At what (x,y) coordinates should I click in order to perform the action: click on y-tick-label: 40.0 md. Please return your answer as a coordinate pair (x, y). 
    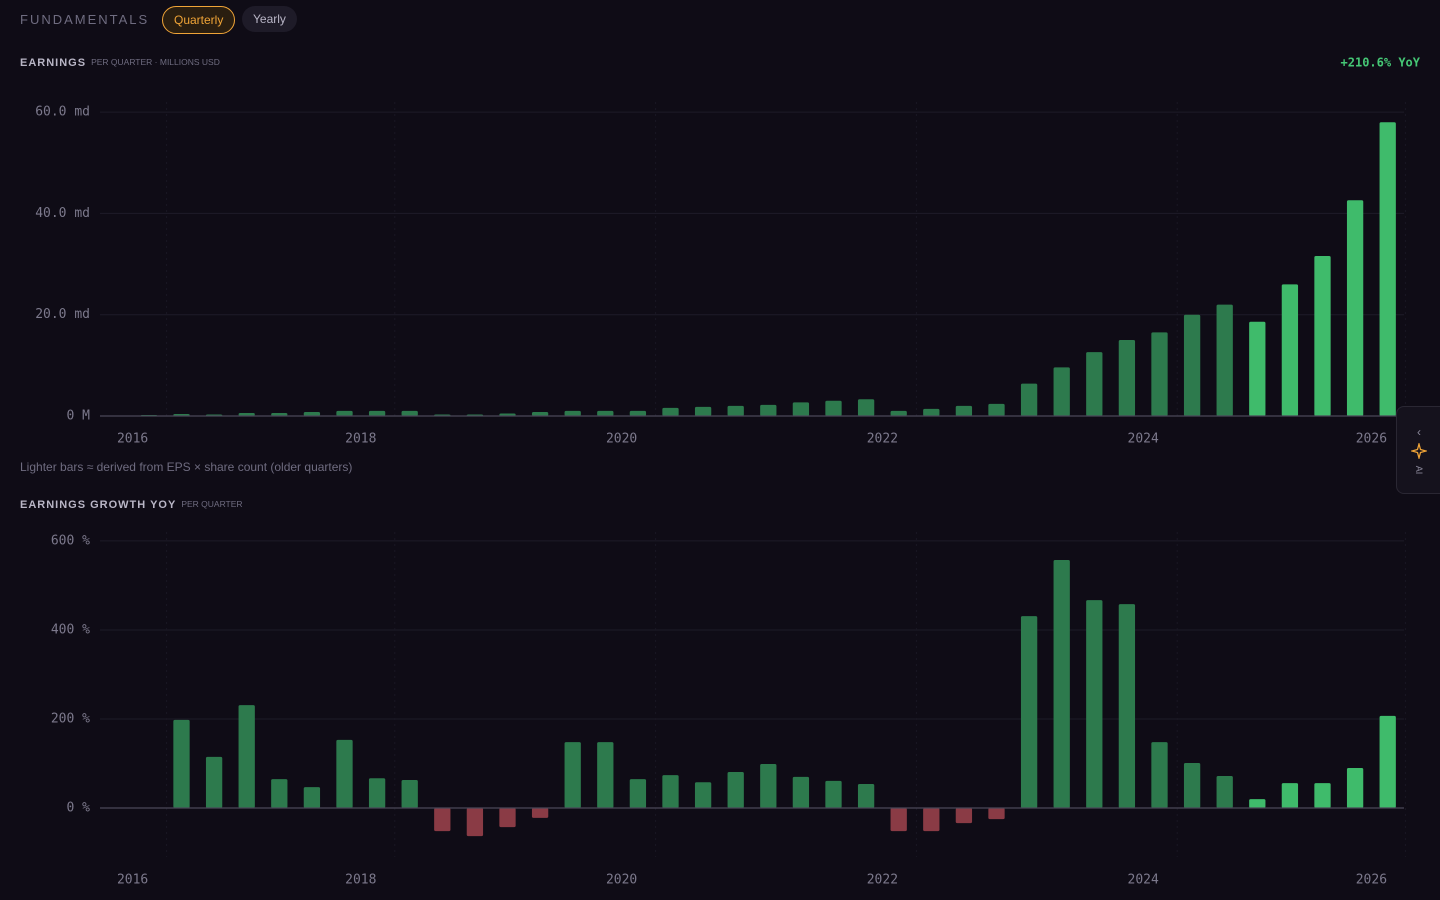
    Looking at the image, I should click on (62, 213).